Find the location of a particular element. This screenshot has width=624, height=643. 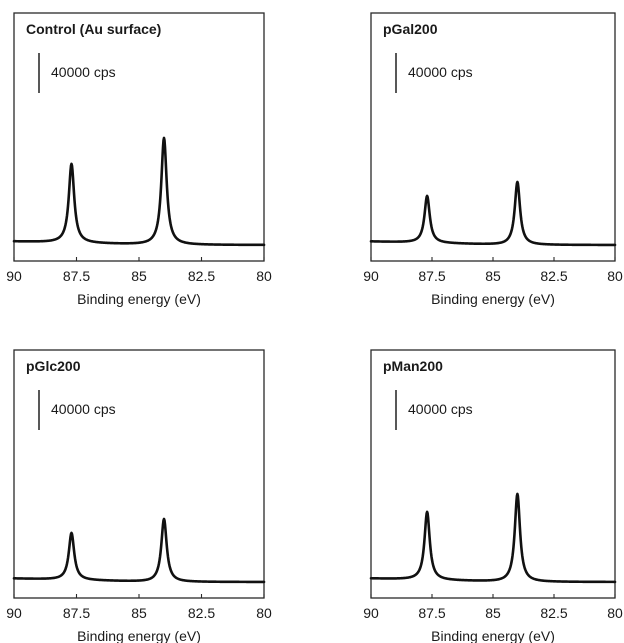

panel-title: Control (Au surface) is located at coordinates (93, 29).